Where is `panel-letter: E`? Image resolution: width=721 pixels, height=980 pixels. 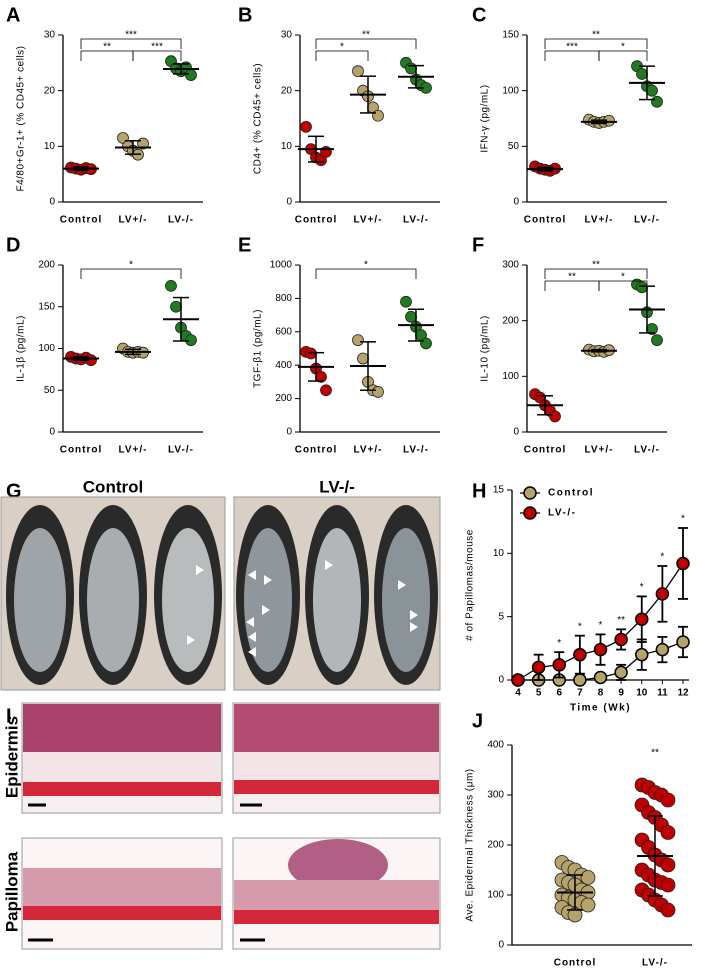 panel-letter: E is located at coordinates (244, 245).